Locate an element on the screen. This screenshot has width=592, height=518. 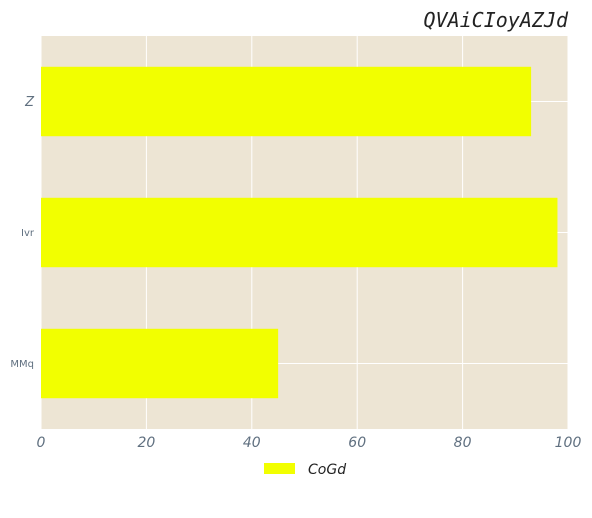
x-tick-label: 0 is located at coordinates (41, 443).